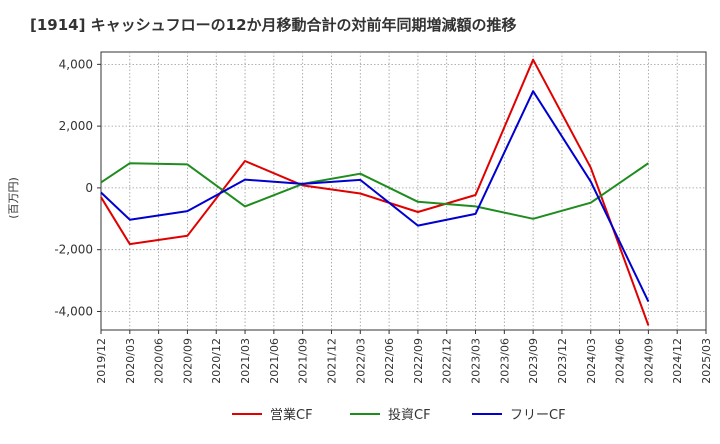 The width and height of the screenshot is (720, 444). What do you see at coordinates (591, 361) in the screenshot?
I see `x-tick-label: 2024/03` at bounding box center [591, 361].